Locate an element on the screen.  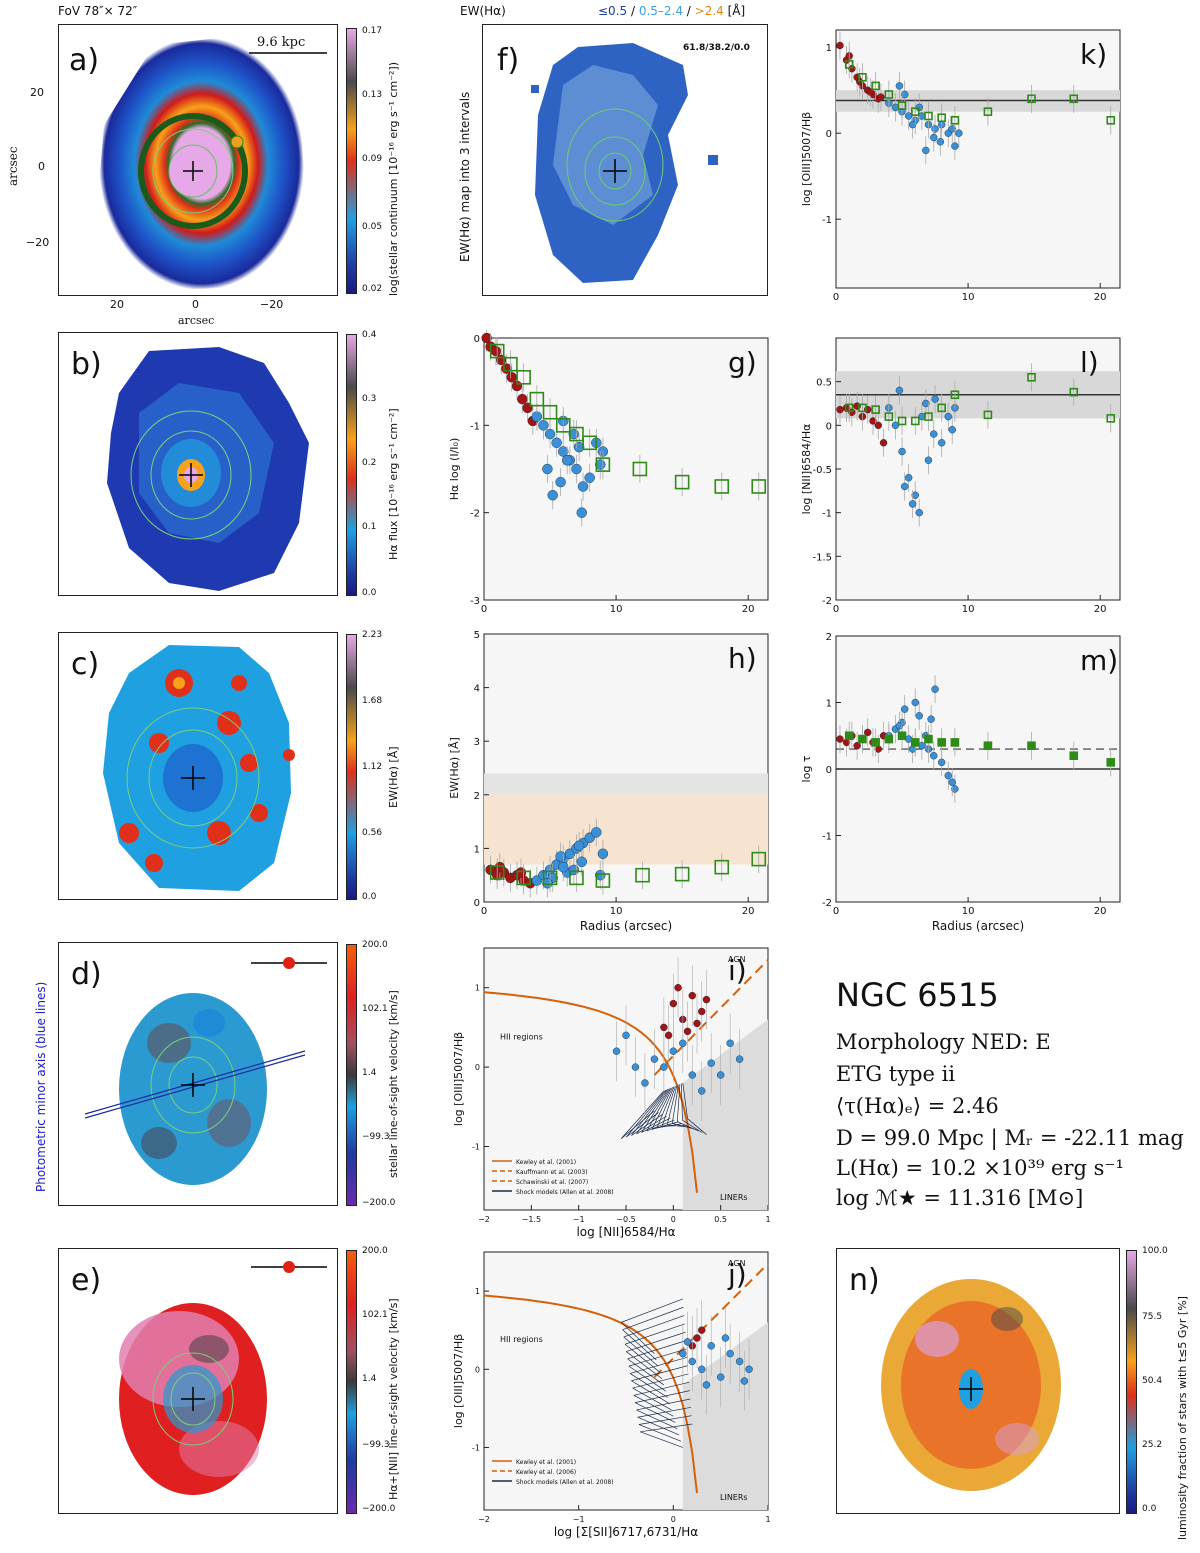
j-region-liners: LINERs is located at coordinates (734, 1497).